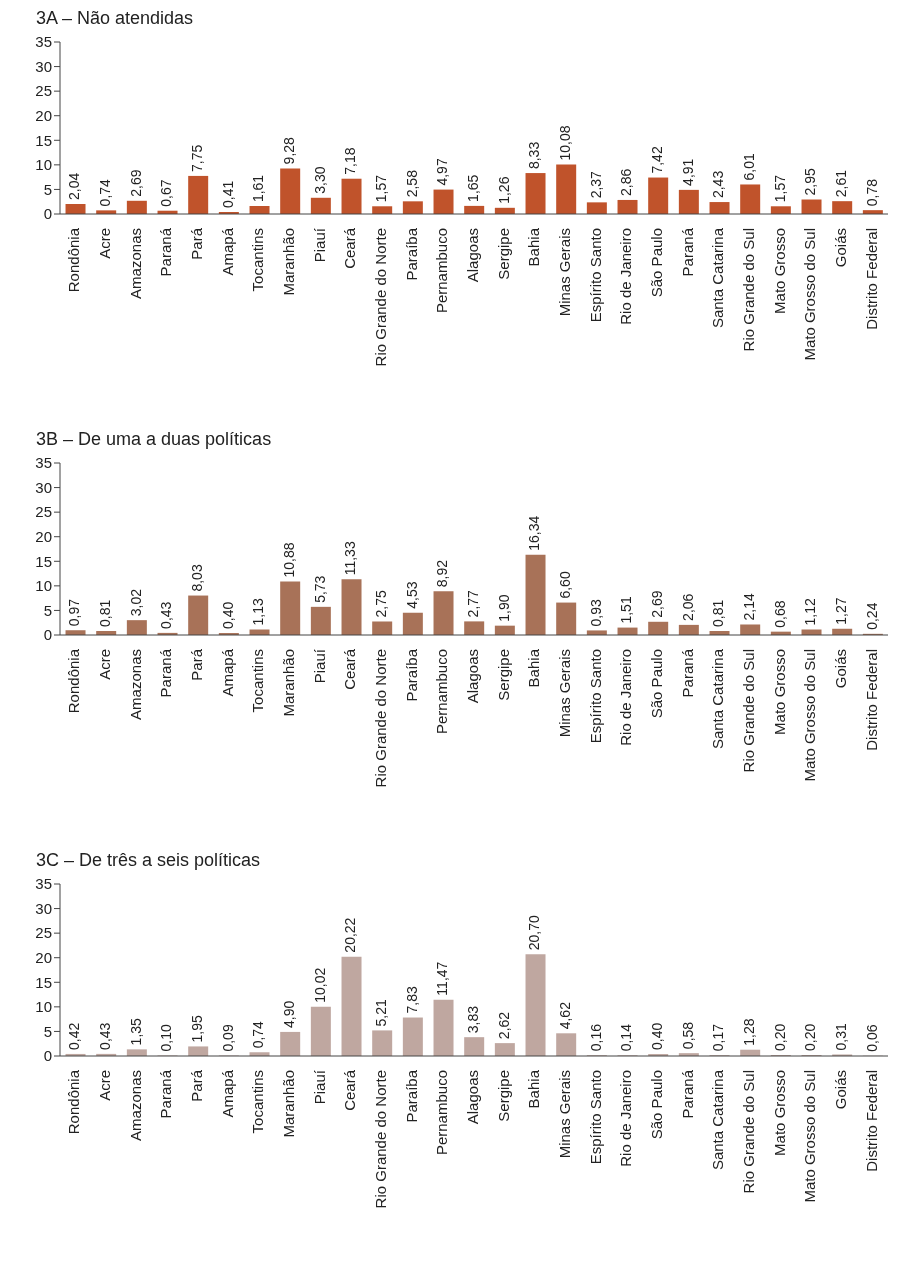 The height and width of the screenshot is (1281, 901). What do you see at coordinates (687, 1035) in the screenshot?
I see `data-label: 0,58` at bounding box center [687, 1035].